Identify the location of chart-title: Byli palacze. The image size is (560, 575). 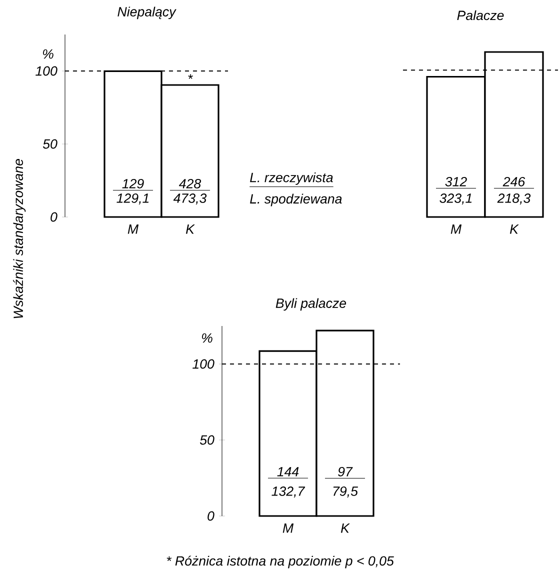
(311, 304).